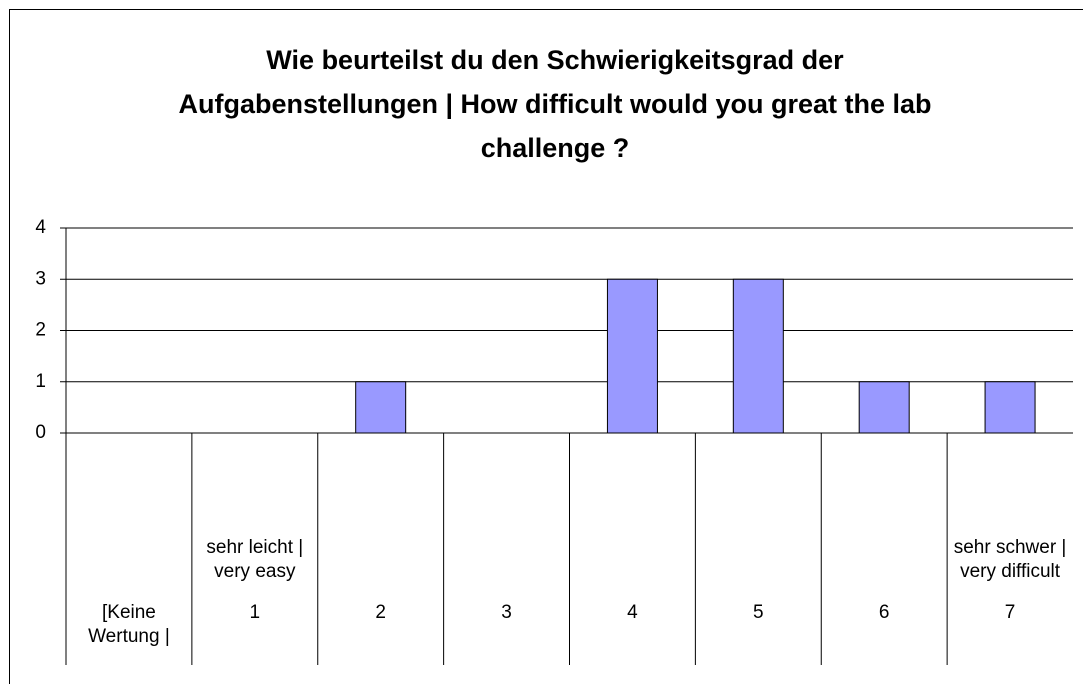 This screenshot has height=684, width=1083. Describe the element at coordinates (1010, 559) in the screenshot. I see `x-category-description: sehr schwer | very difficult` at that location.